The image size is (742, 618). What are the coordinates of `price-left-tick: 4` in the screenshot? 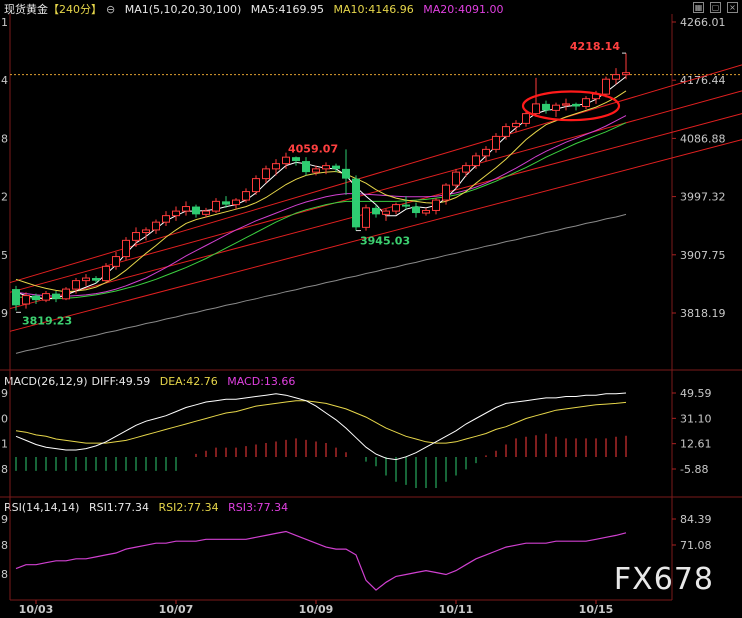 It's located at (4, 80).